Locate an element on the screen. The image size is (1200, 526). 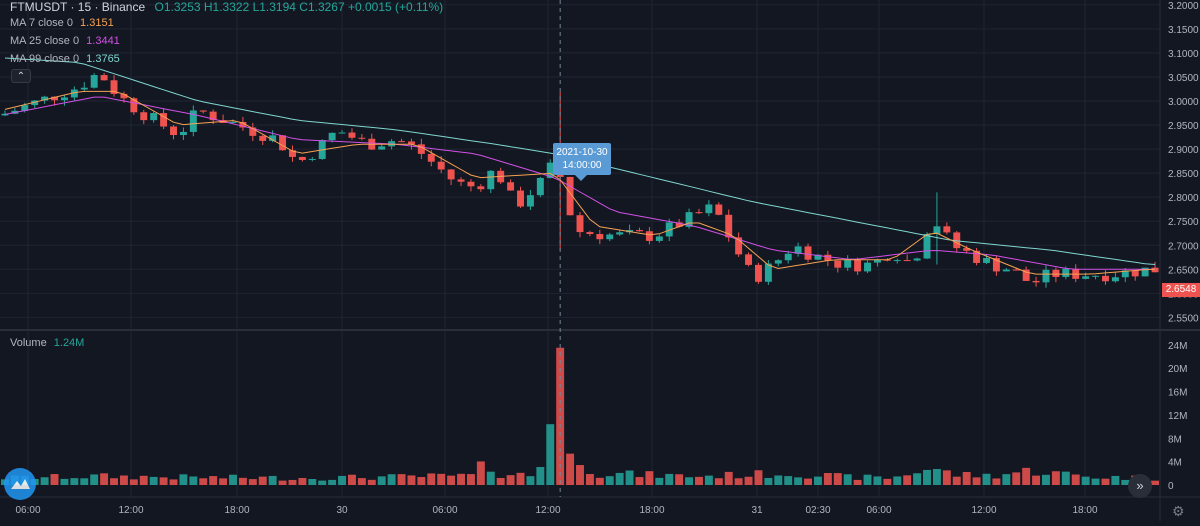
ma99-label: MA 99 close 0 is located at coordinates (45, 59).